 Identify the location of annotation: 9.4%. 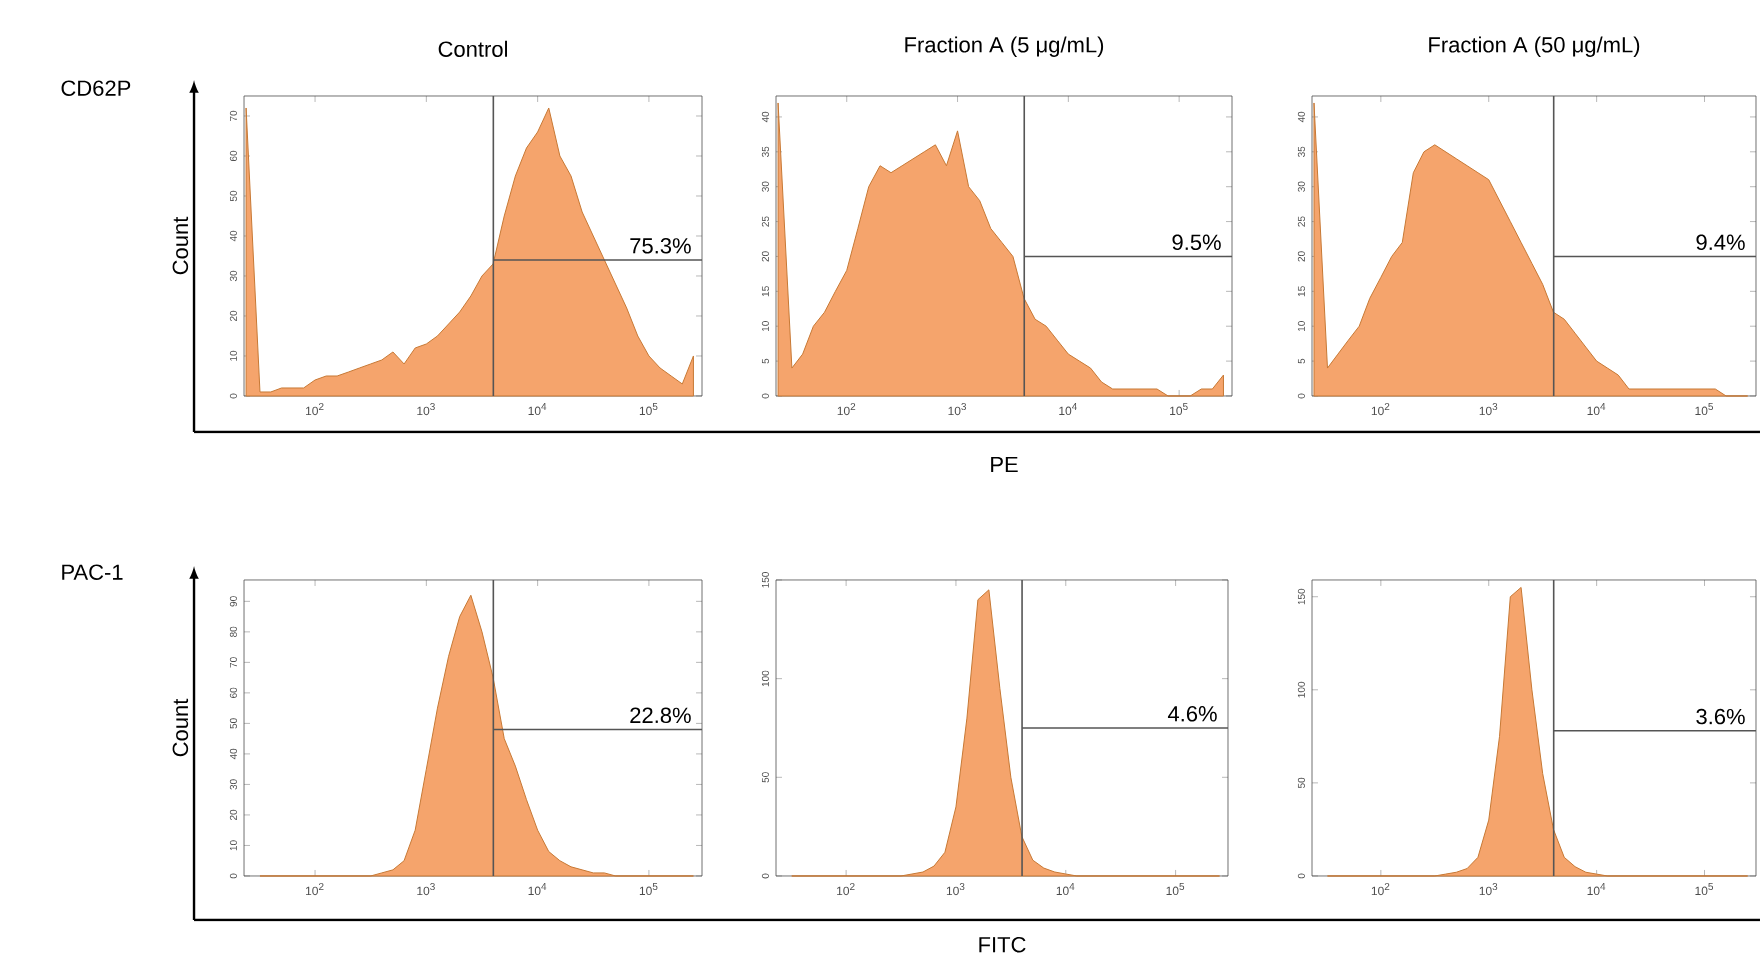
(1720, 242).